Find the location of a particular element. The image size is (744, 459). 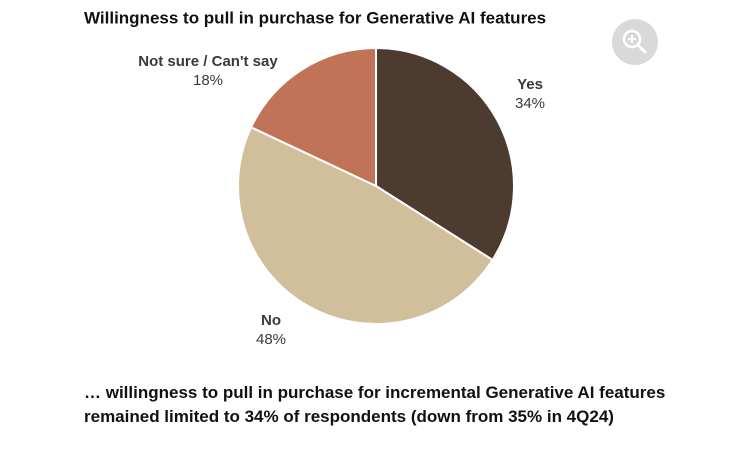

zoom-circle is located at coordinates (635, 42).